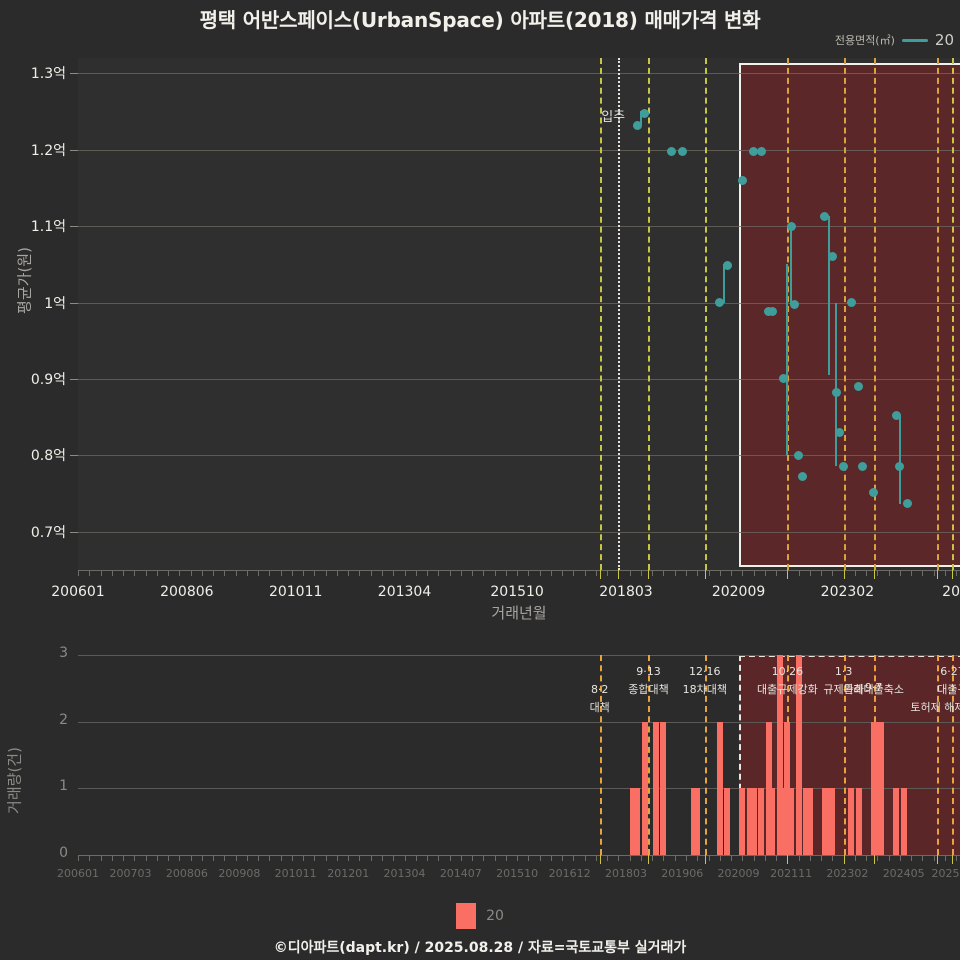 The width and height of the screenshot is (960, 960). What do you see at coordinates (466, 916) in the screenshot?
I see `legend-bar-swatch` at bounding box center [466, 916].